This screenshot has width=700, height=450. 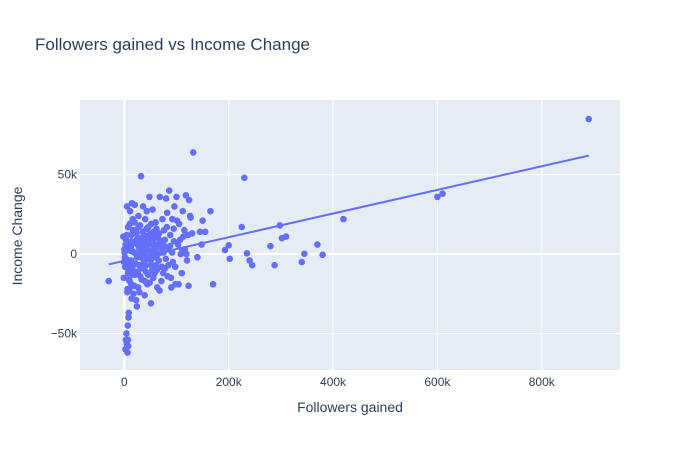 What do you see at coordinates (172, 44) in the screenshot?
I see `chart-title: Followers gained vs Income Change` at bounding box center [172, 44].